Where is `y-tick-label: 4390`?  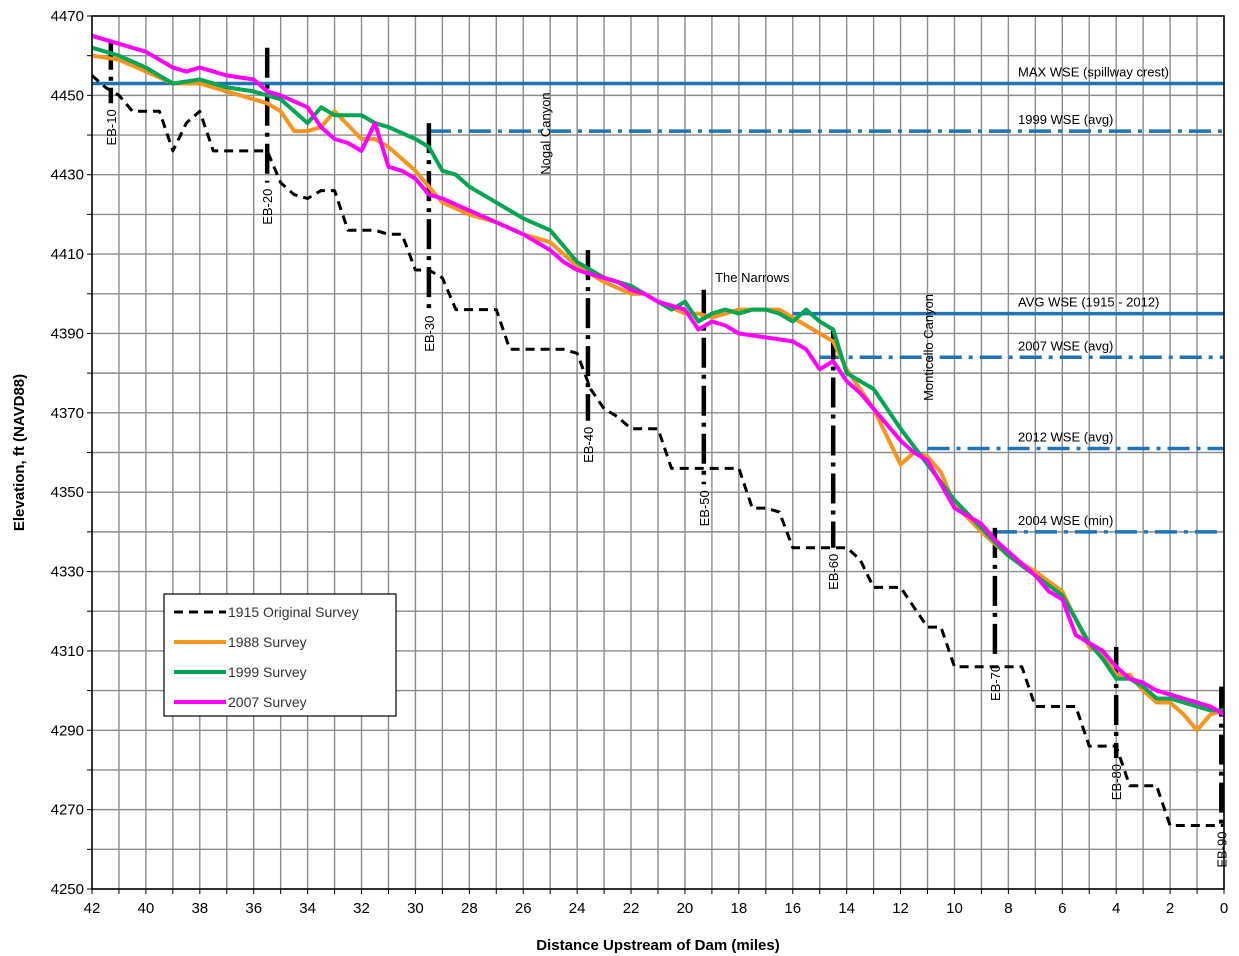
y-tick-label: 4390 is located at coordinates (67, 333).